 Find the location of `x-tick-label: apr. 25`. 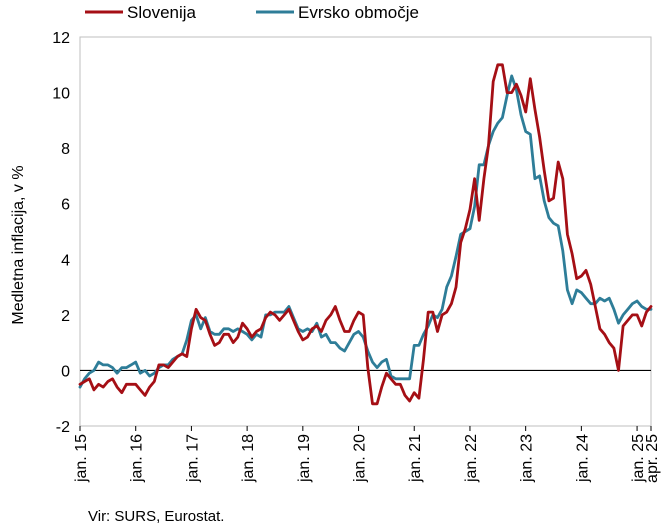

x-tick-label: apr. 25 is located at coordinates (652, 458).